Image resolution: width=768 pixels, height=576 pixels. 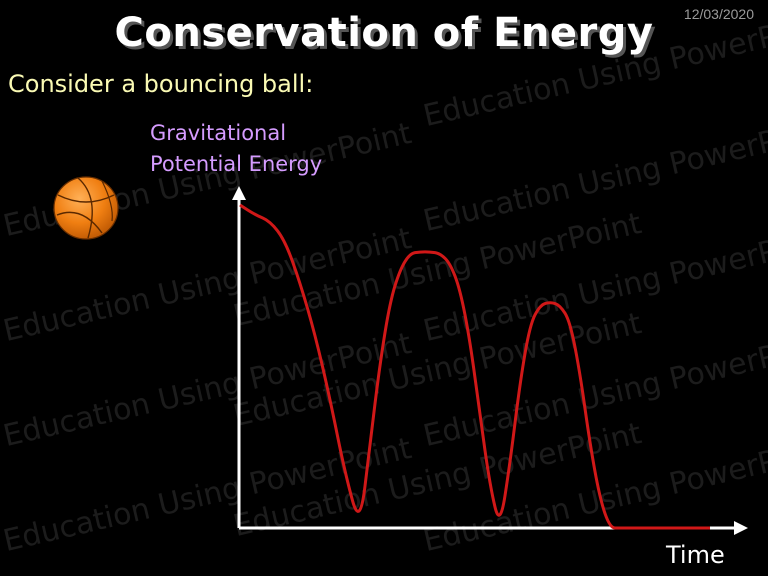 What do you see at coordinates (161, 84) in the screenshot?
I see `slide-subtitle: Consider a bouncing ball:` at bounding box center [161, 84].